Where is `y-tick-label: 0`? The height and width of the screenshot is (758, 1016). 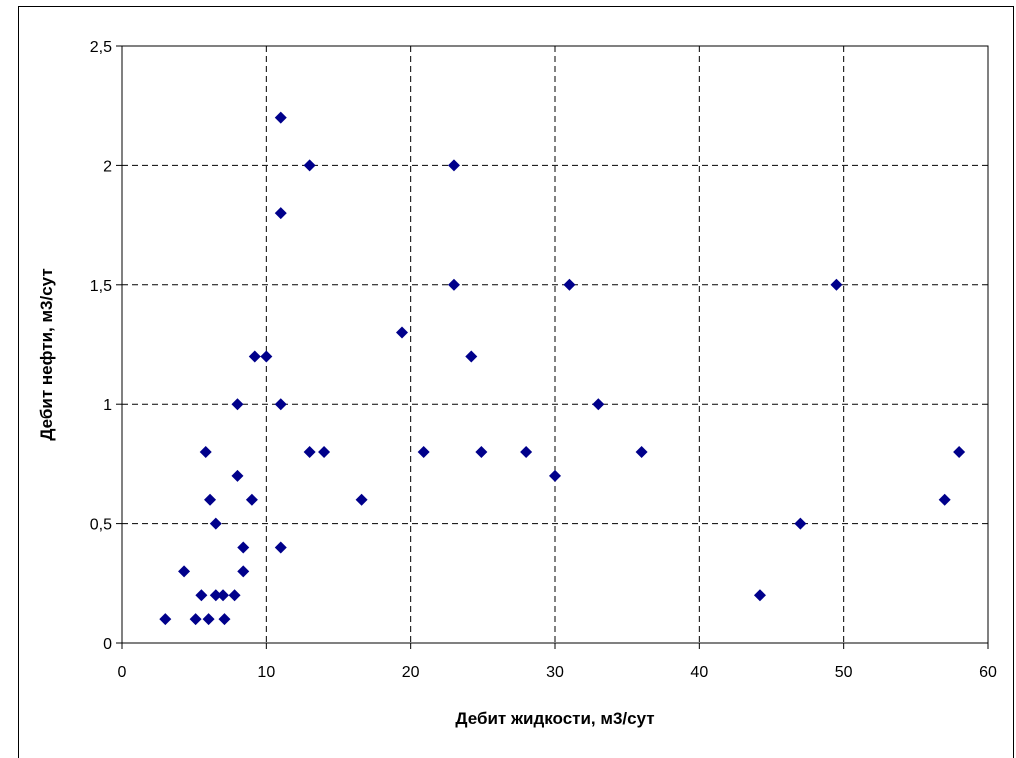 y-tick-label: 0 is located at coordinates (107, 644).